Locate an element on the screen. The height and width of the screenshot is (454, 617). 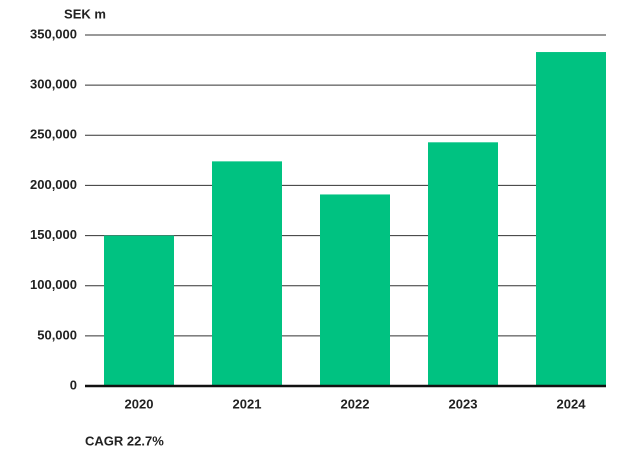
y-tick-label: 0 is located at coordinates (73, 384).